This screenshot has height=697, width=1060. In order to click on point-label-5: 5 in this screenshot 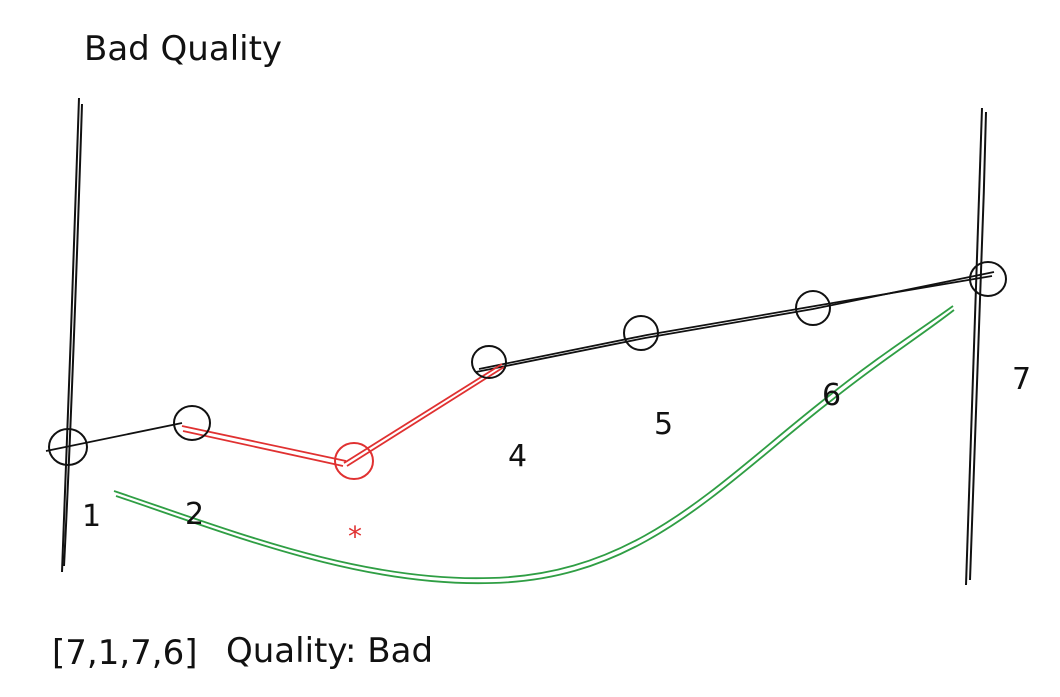, I will do `click(663, 424)`.